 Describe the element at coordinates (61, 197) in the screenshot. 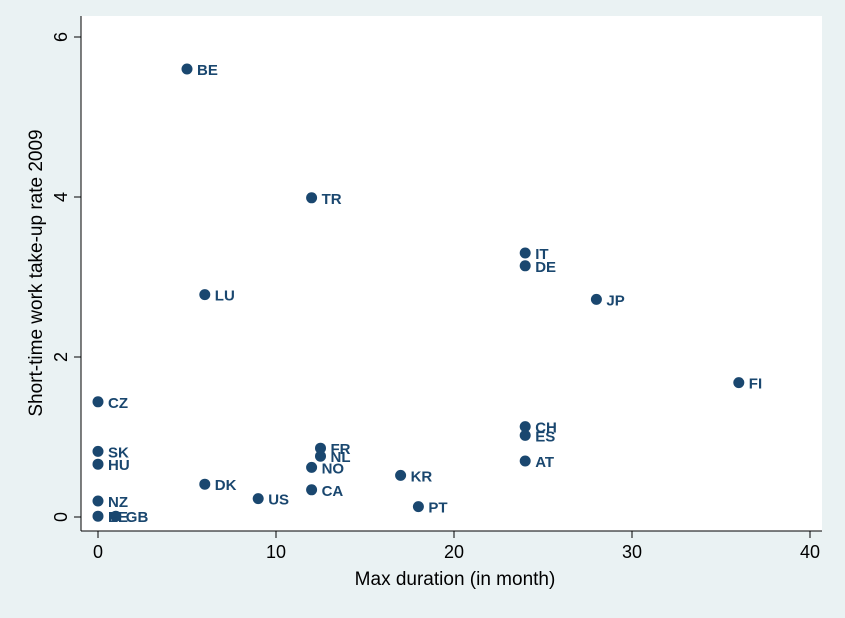

I see `y-tick-label: 4` at that location.